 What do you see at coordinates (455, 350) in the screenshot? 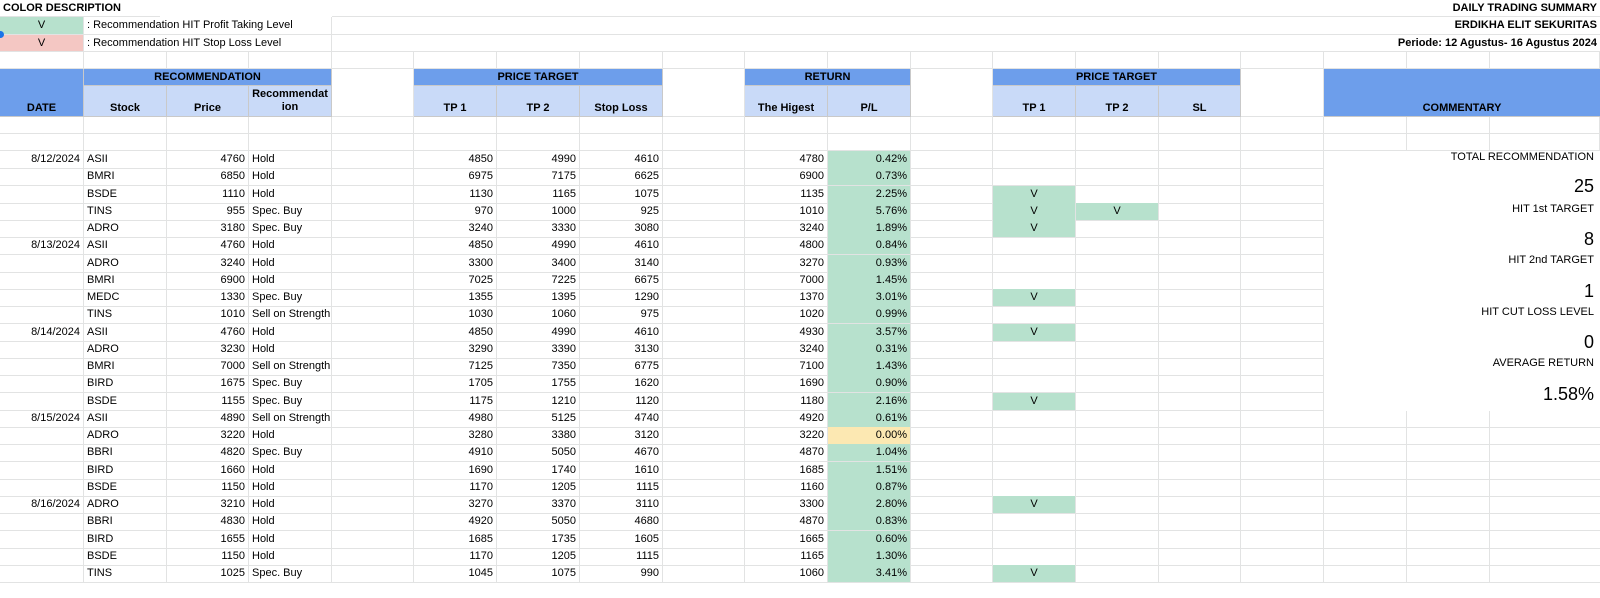
I see `cell-tp1: 3290` at bounding box center [455, 350].